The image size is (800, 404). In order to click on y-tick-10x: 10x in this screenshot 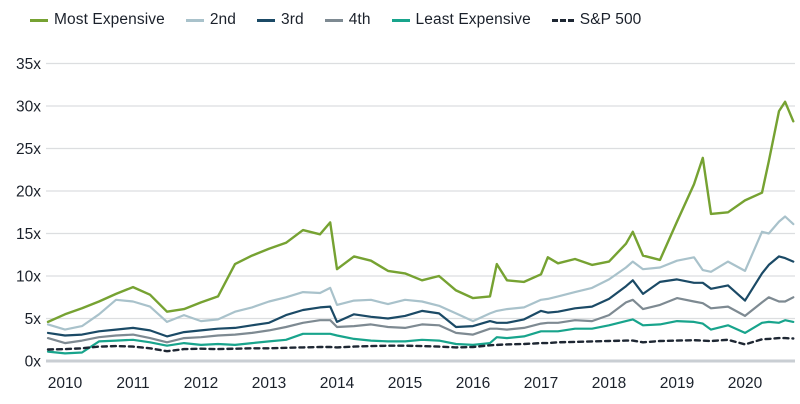, I will do `click(28, 277)`.